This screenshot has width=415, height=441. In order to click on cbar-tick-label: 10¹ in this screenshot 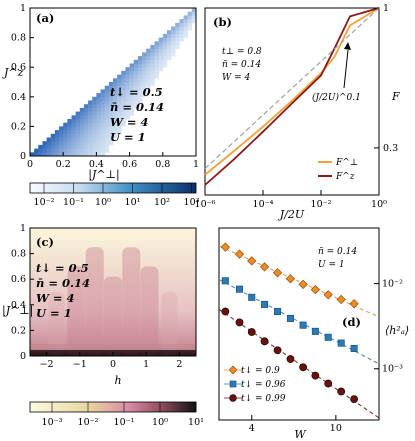, I will do `click(133, 202)`.